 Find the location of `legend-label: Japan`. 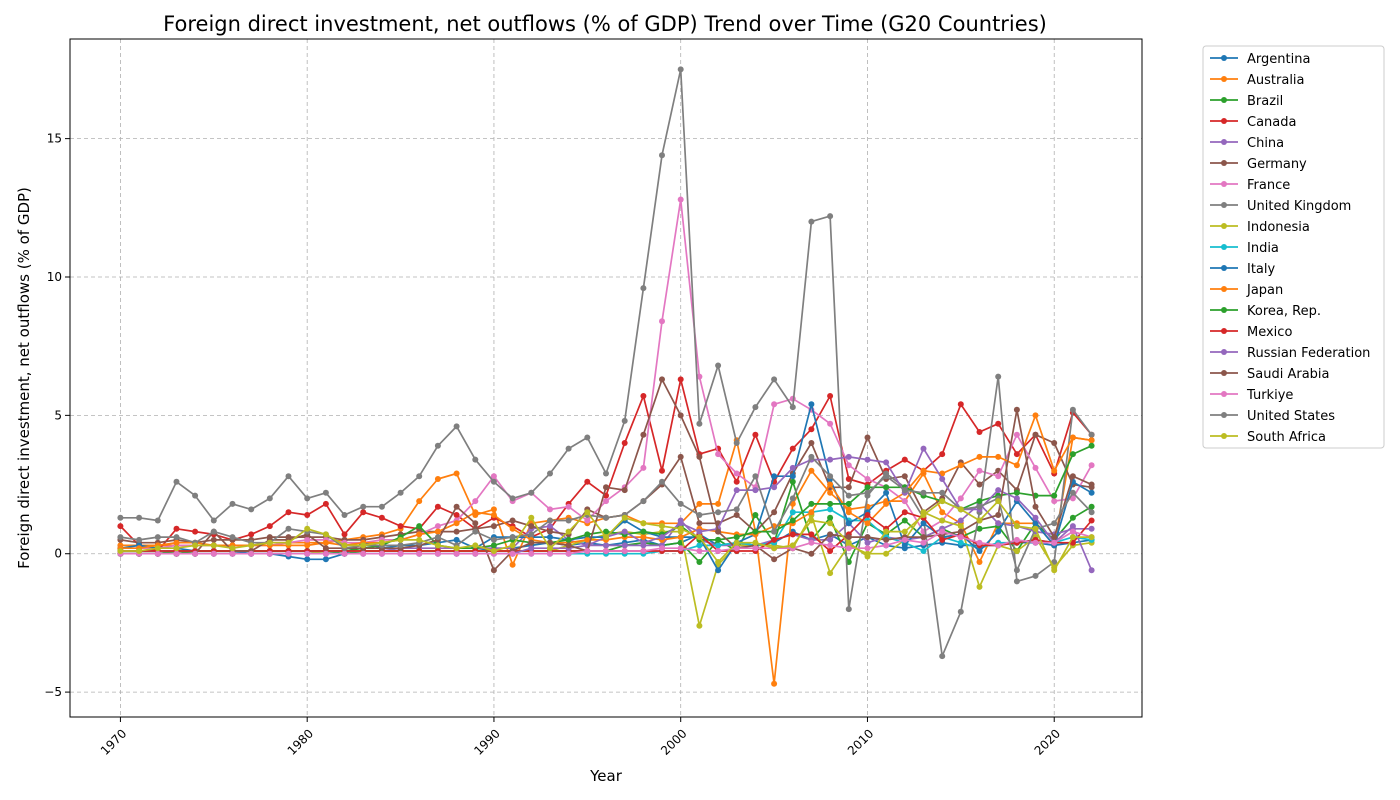

legend-label: Japan is located at coordinates (1264, 290).